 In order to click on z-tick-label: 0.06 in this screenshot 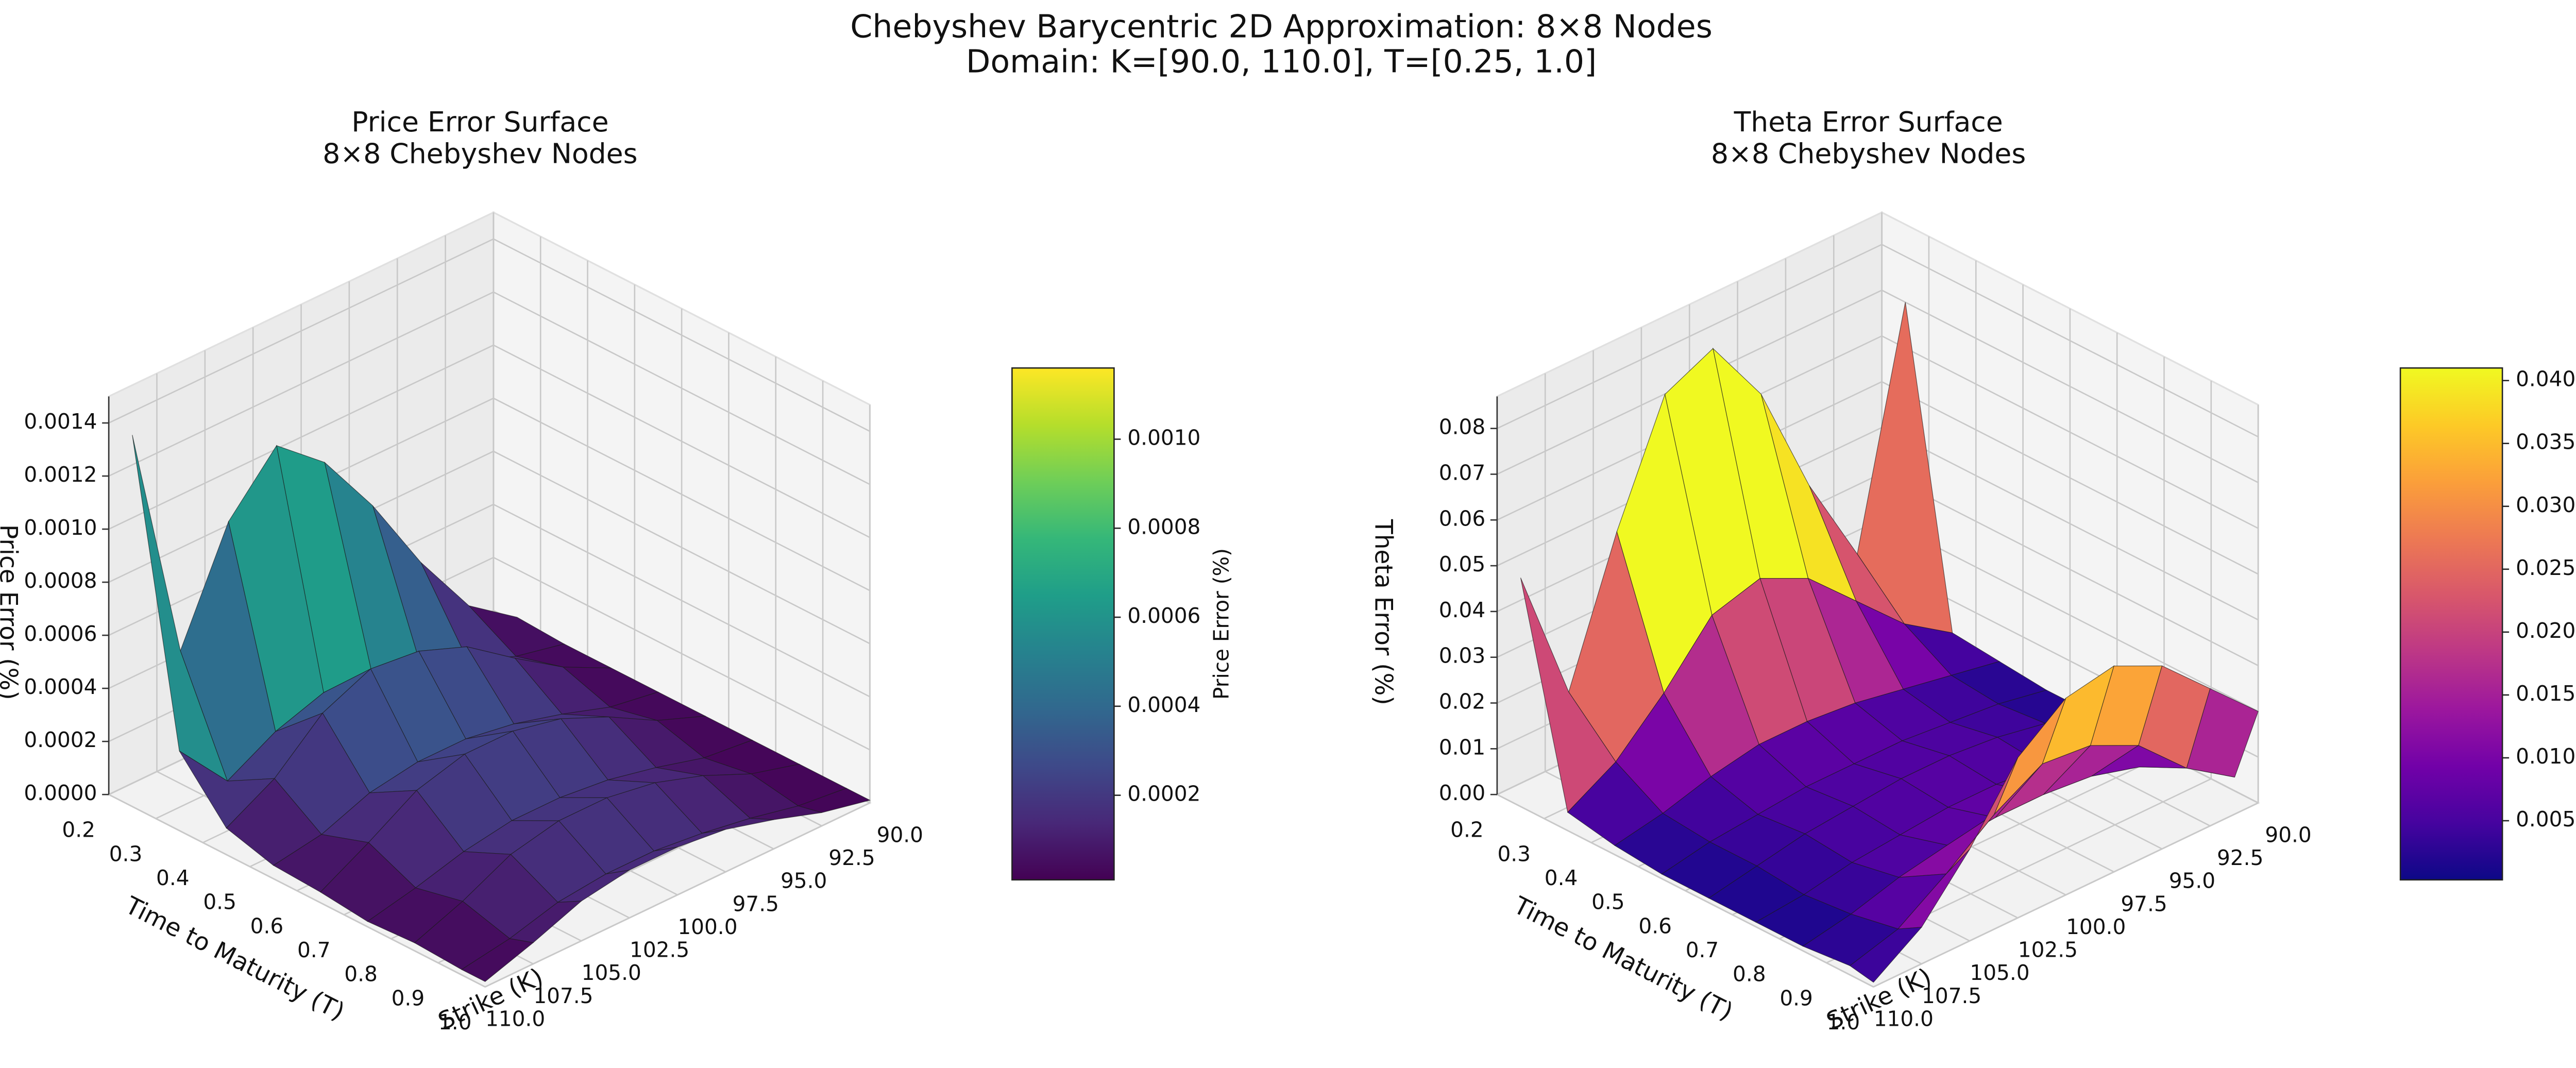, I will do `click(1462, 518)`.